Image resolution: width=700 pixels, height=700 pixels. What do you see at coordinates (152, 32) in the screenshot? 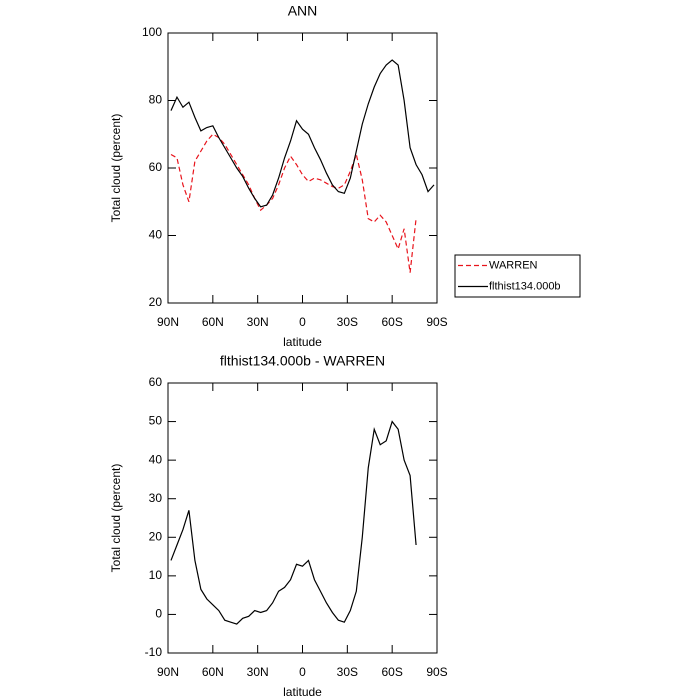
I see `y-tick-label: 100` at bounding box center [152, 32].